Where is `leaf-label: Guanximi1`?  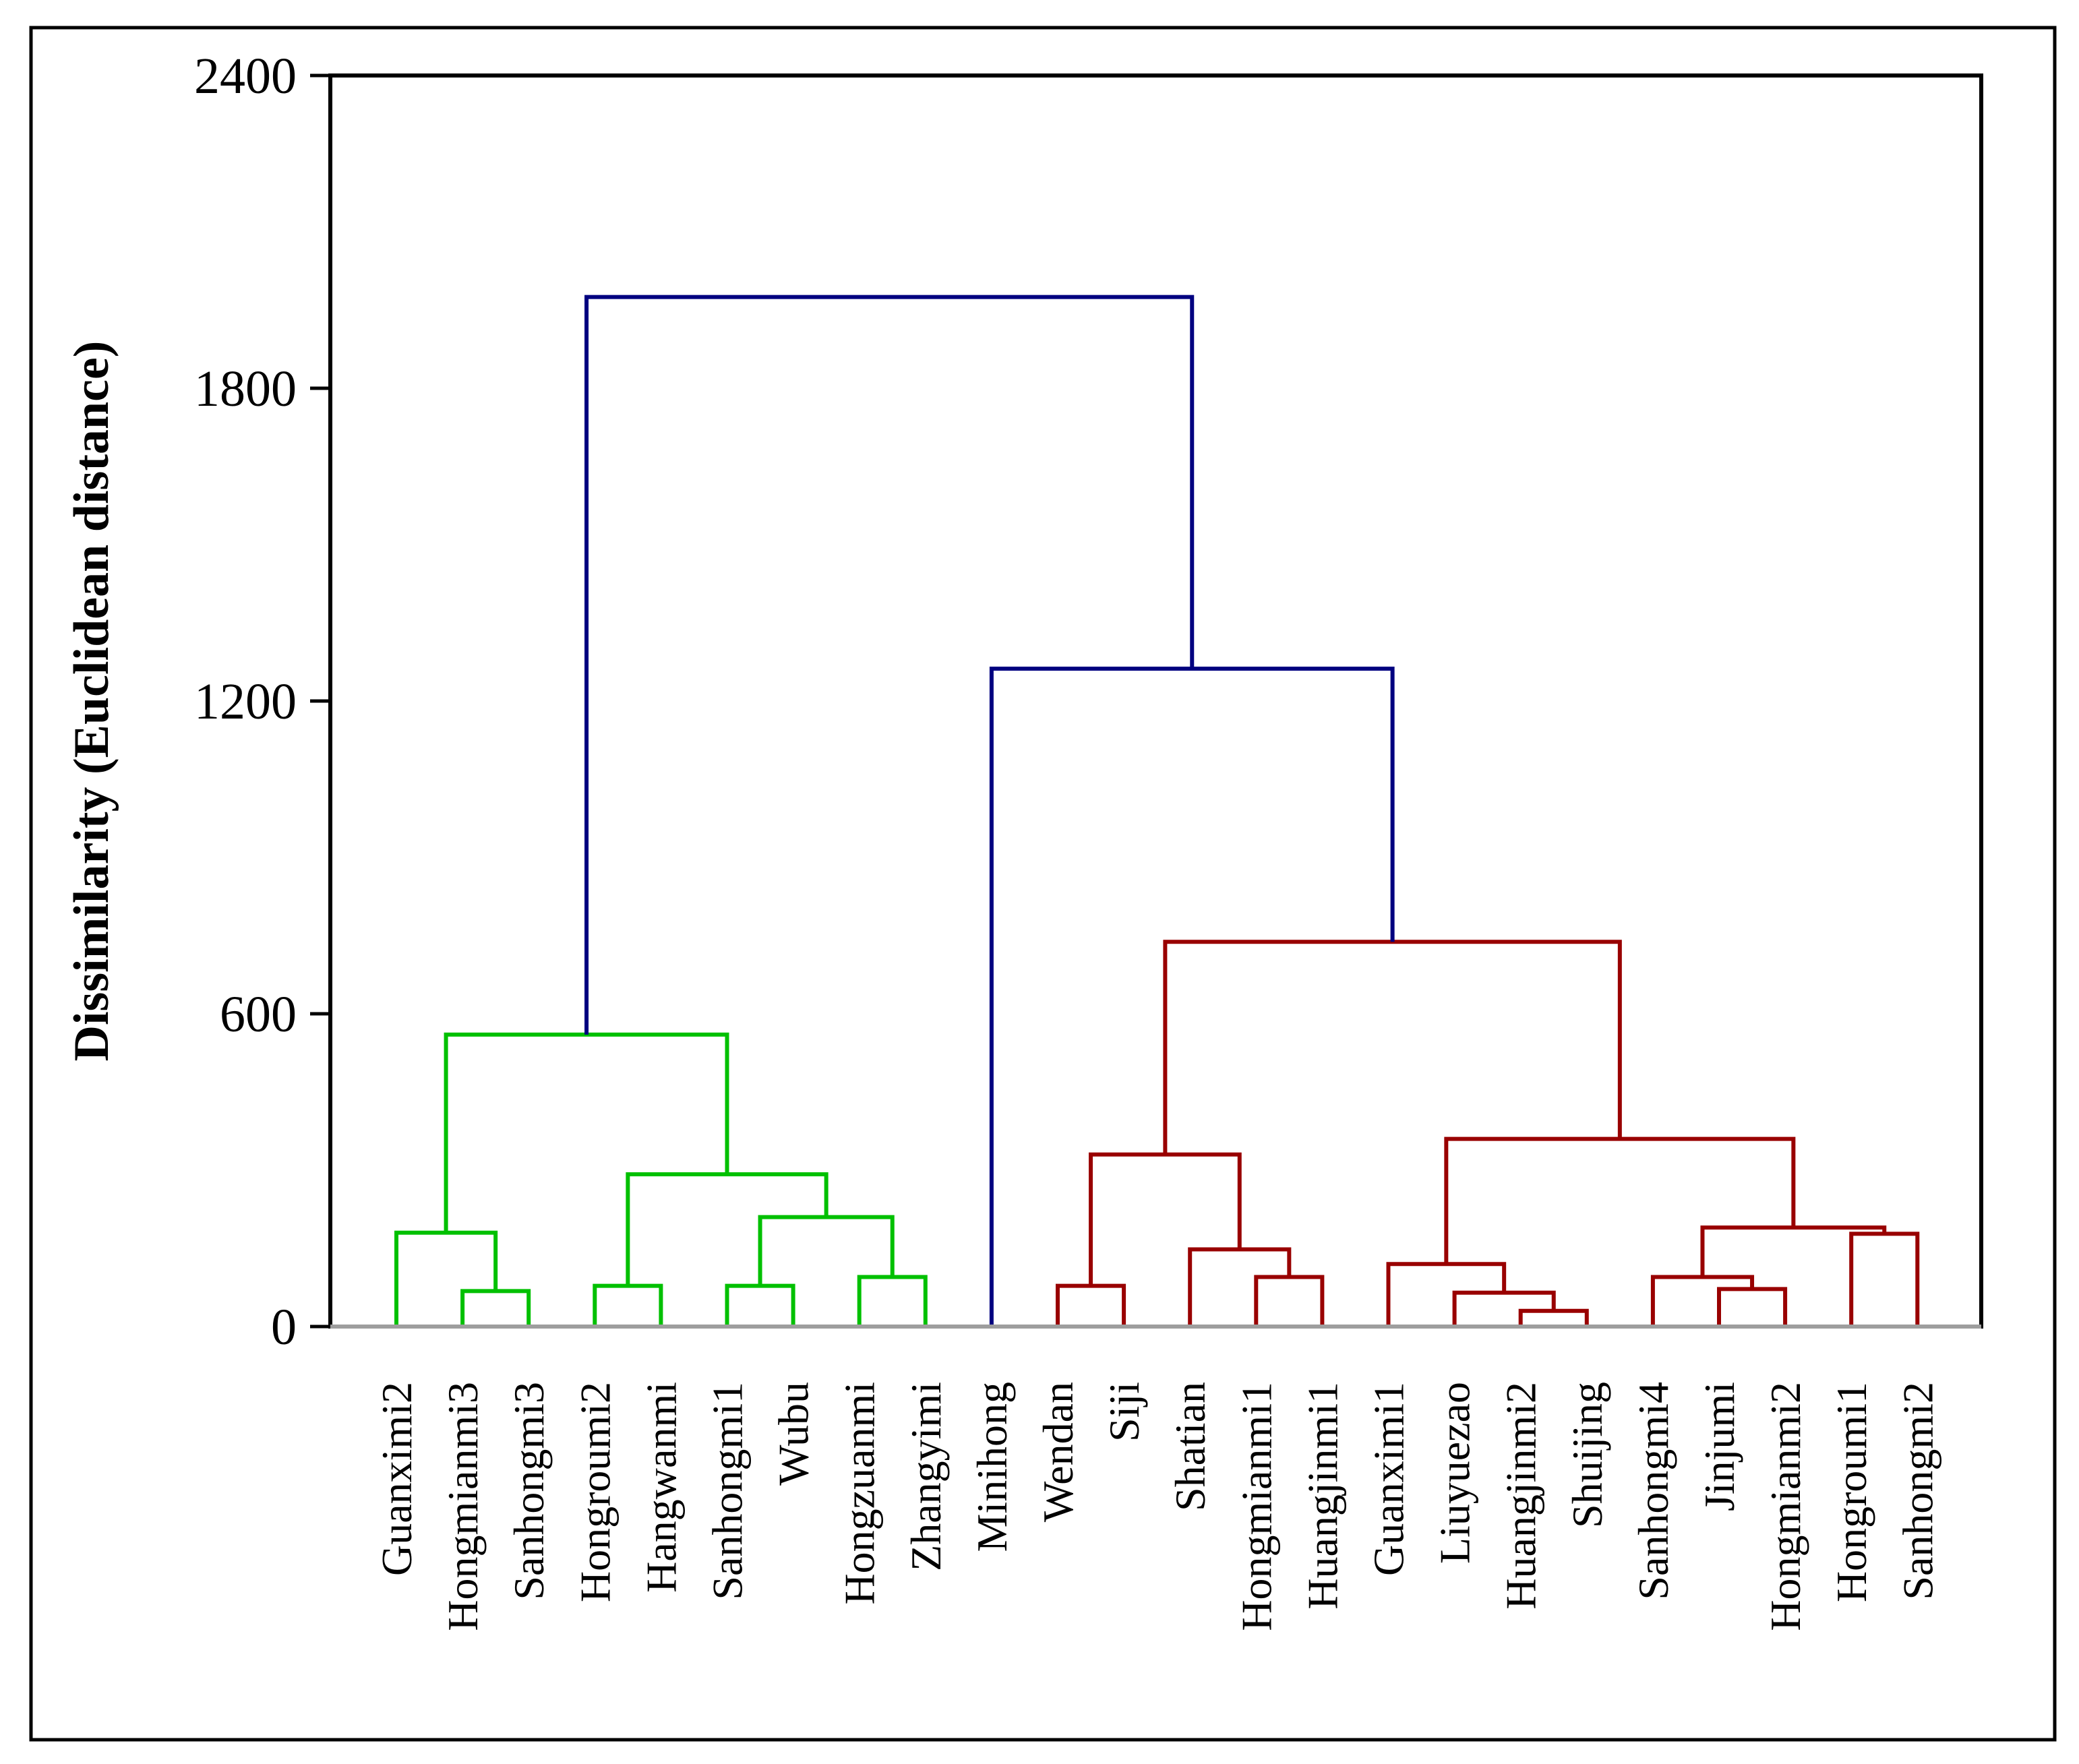 leaf-label: Guanximi1 is located at coordinates (1389, 1479).